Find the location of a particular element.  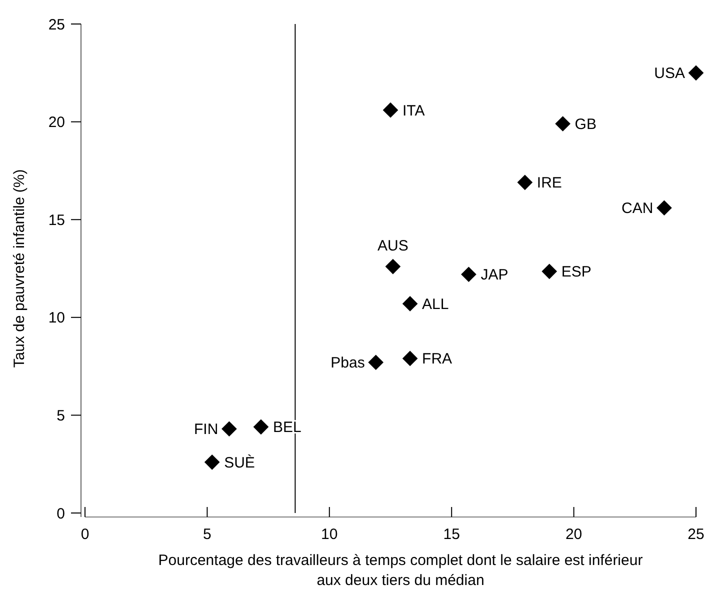

annotation: GB is located at coordinates (585, 125).